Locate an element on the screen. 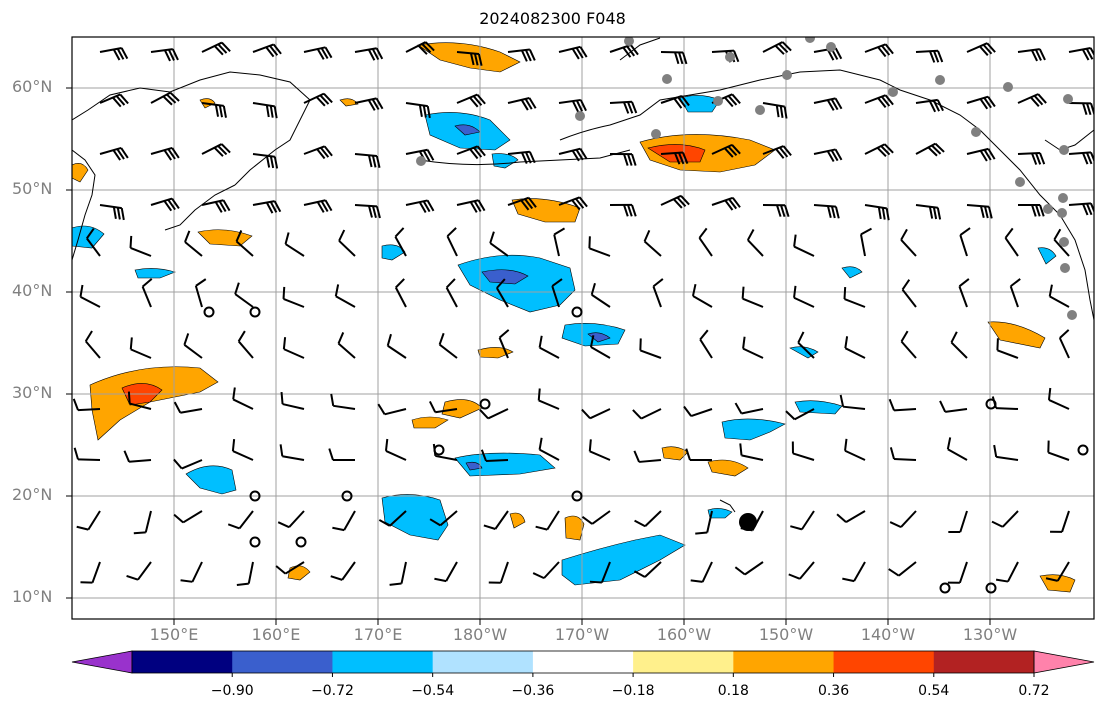 The width and height of the screenshot is (1105, 712). lat-label-40n: 40°N is located at coordinates (32, 290).